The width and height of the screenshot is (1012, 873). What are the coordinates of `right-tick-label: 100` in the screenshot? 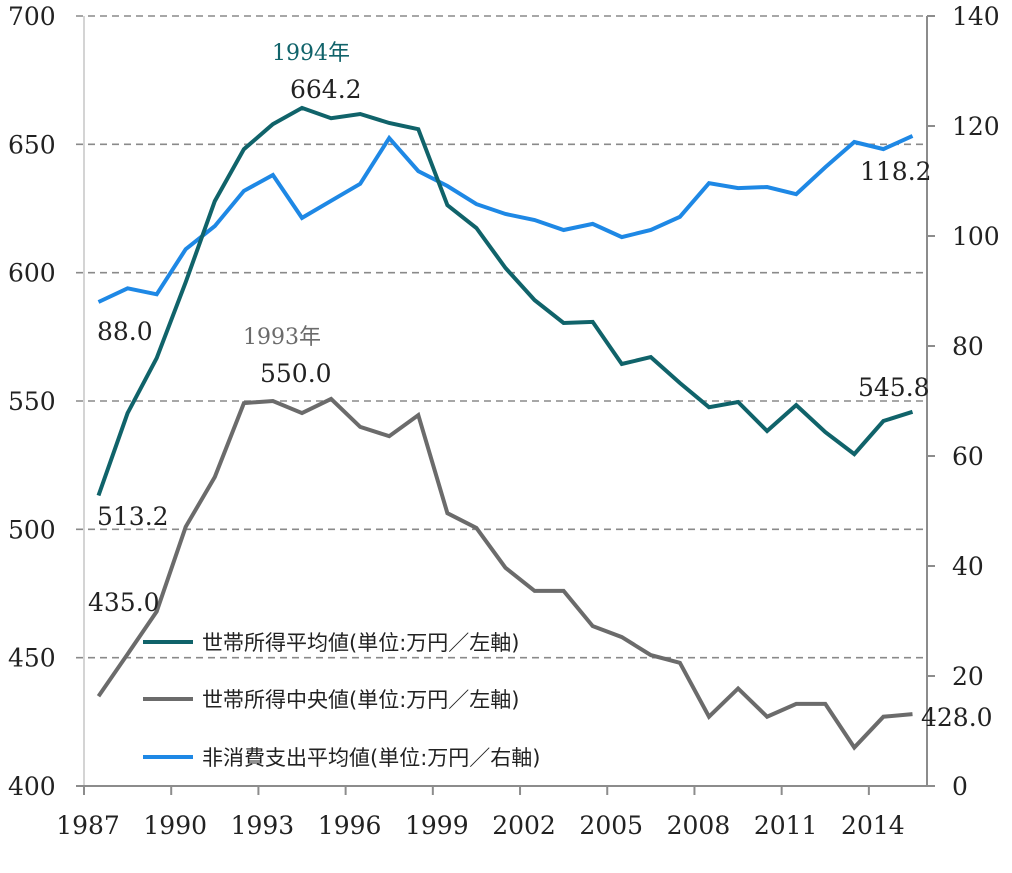 It's located at (976, 236).